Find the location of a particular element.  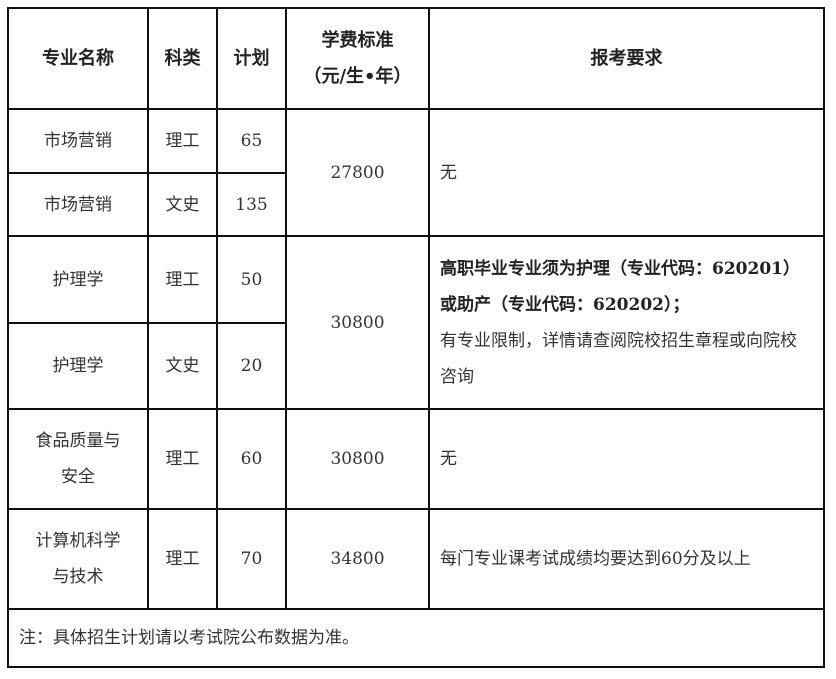

footnote: 注：具体招生计划请以考试院公布数据为准。 is located at coordinates (416, 638).